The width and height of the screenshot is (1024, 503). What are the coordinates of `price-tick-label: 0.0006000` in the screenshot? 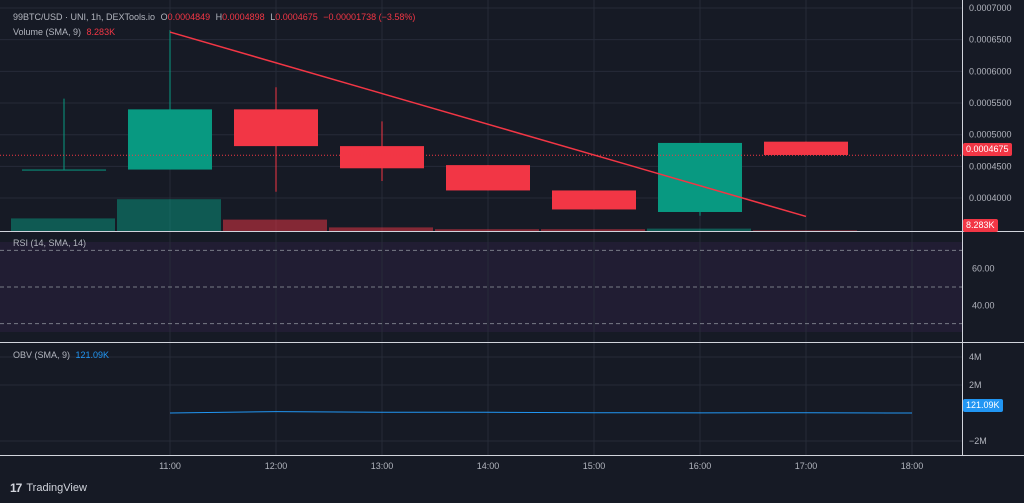 It's located at (990, 71).